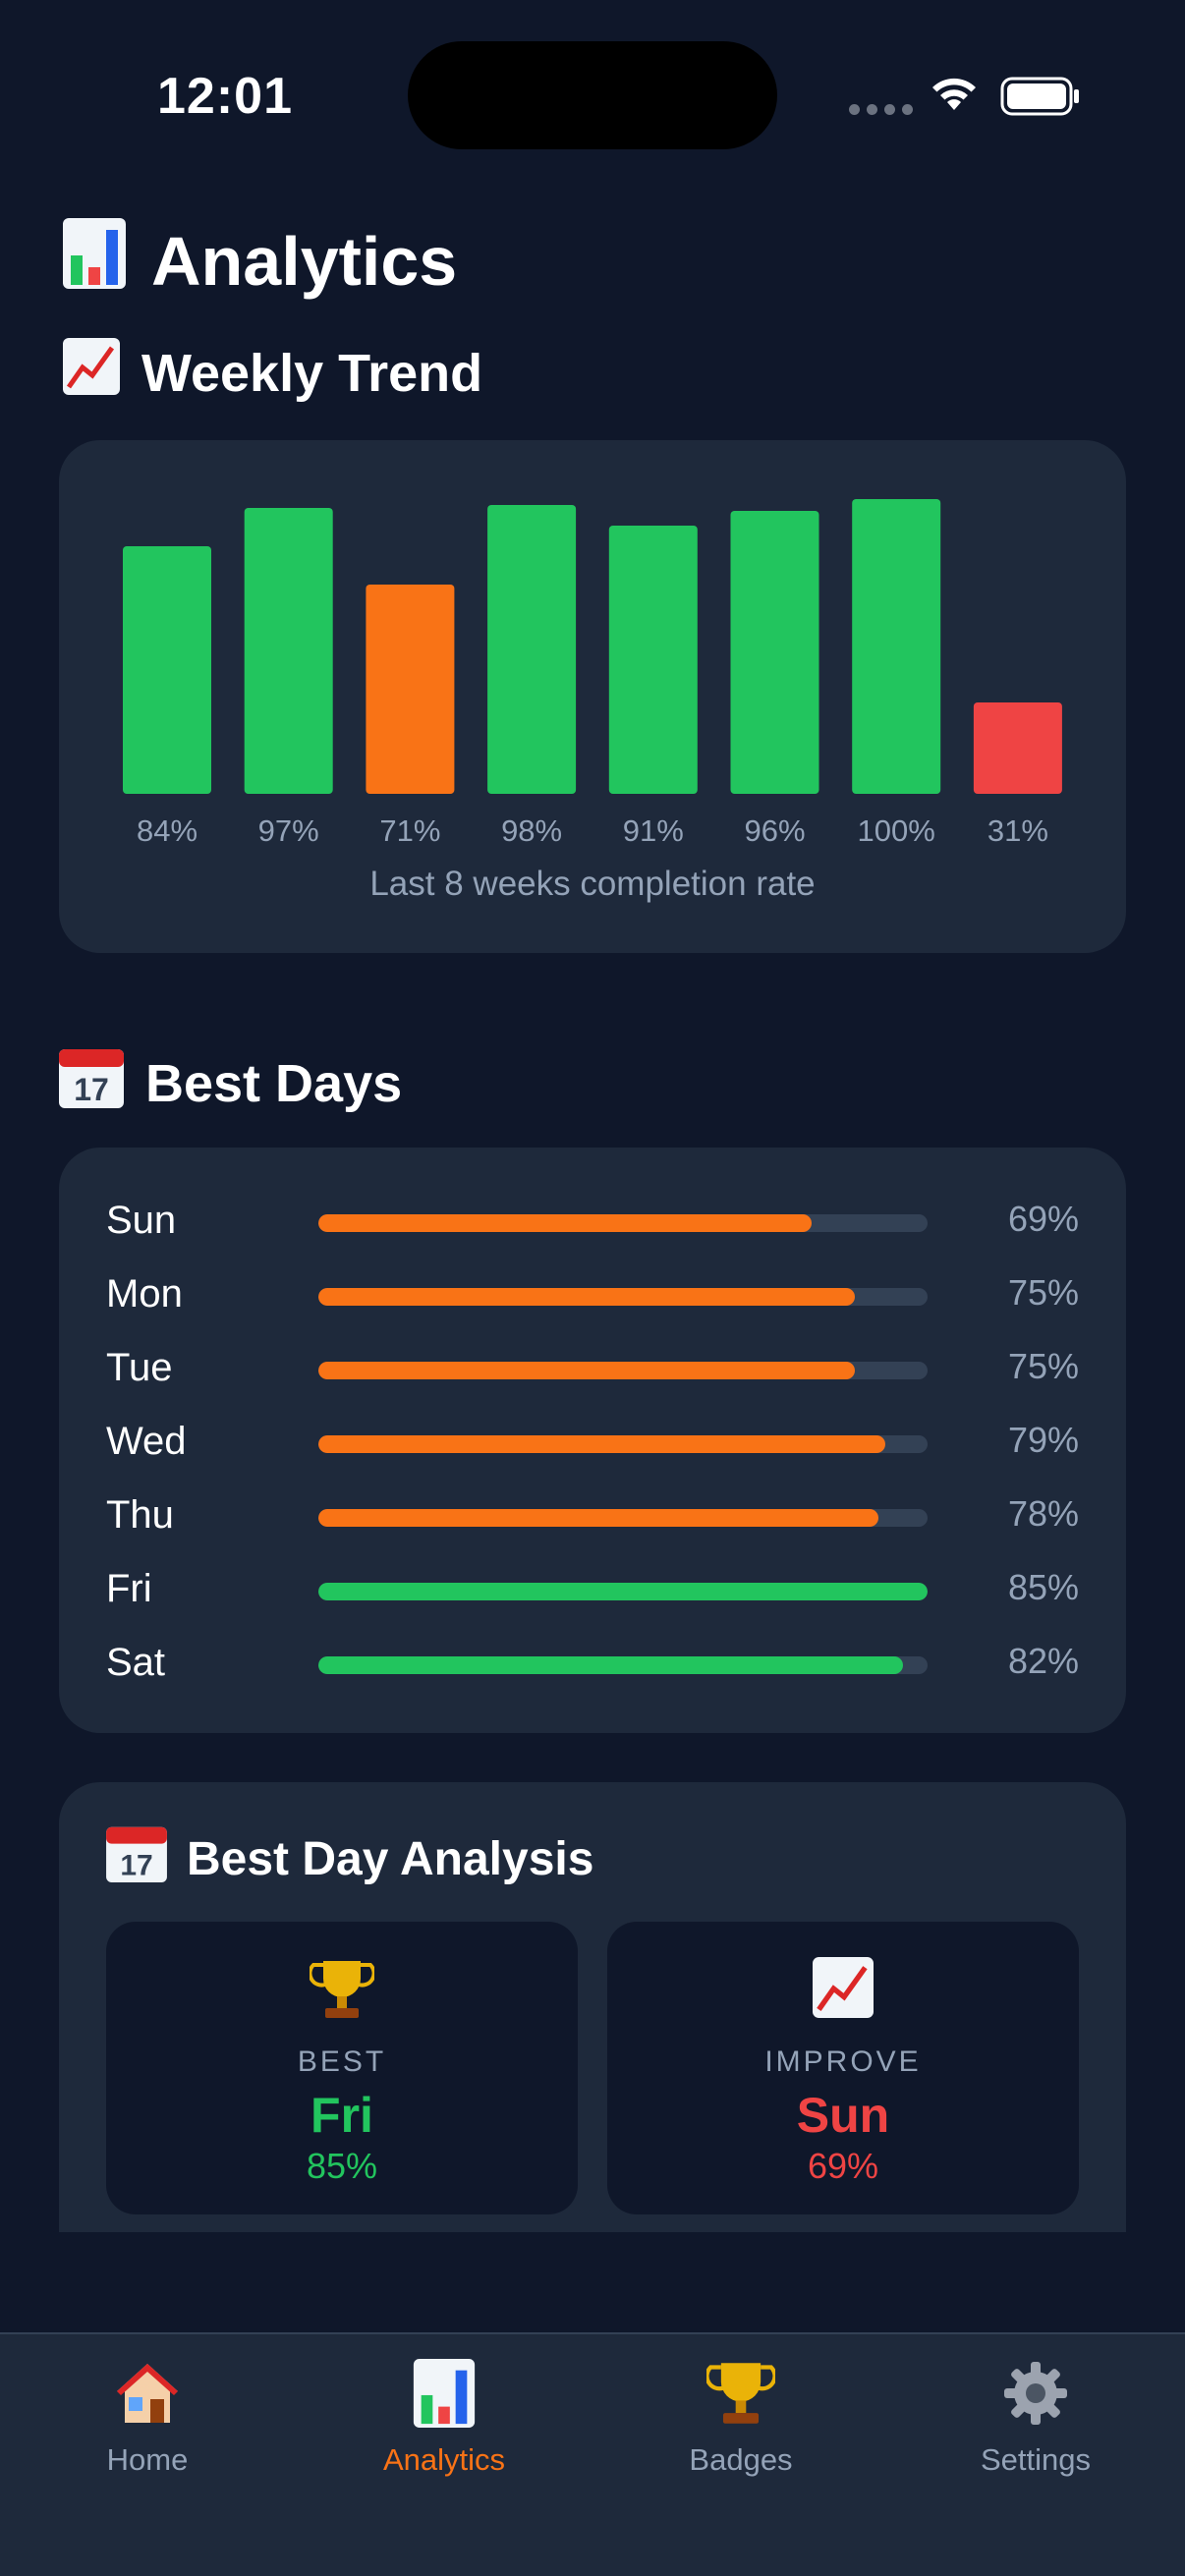  I want to click on day-label: Tue, so click(139, 1367).